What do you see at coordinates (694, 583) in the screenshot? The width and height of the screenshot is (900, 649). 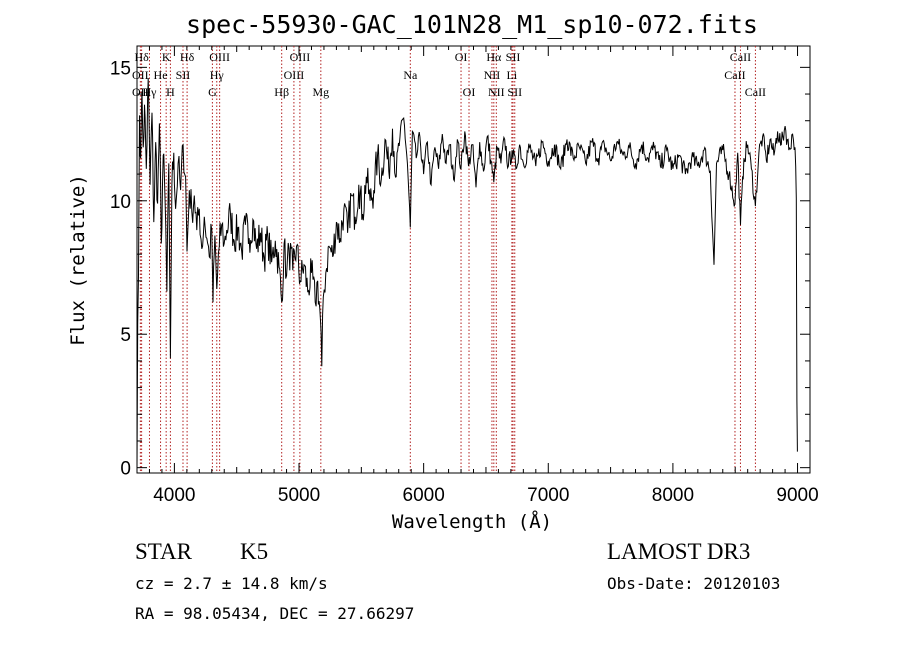 I see `obs-date: Obs-Date: 20120103` at bounding box center [694, 583].